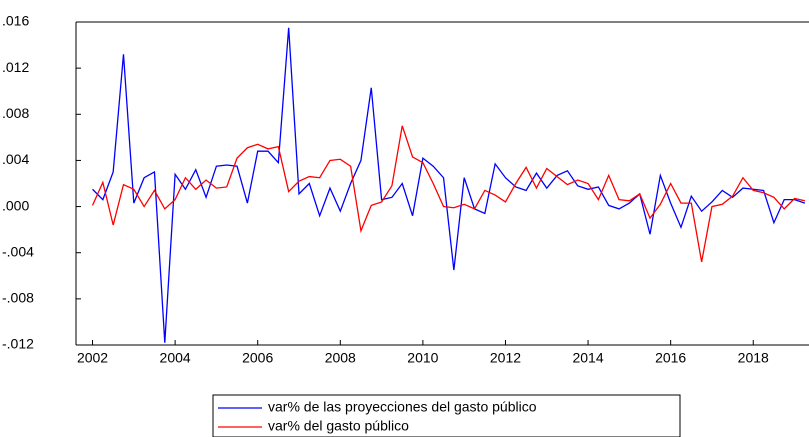 The height and width of the screenshot is (437, 809). I want to click on legend-box, so click(446, 415).